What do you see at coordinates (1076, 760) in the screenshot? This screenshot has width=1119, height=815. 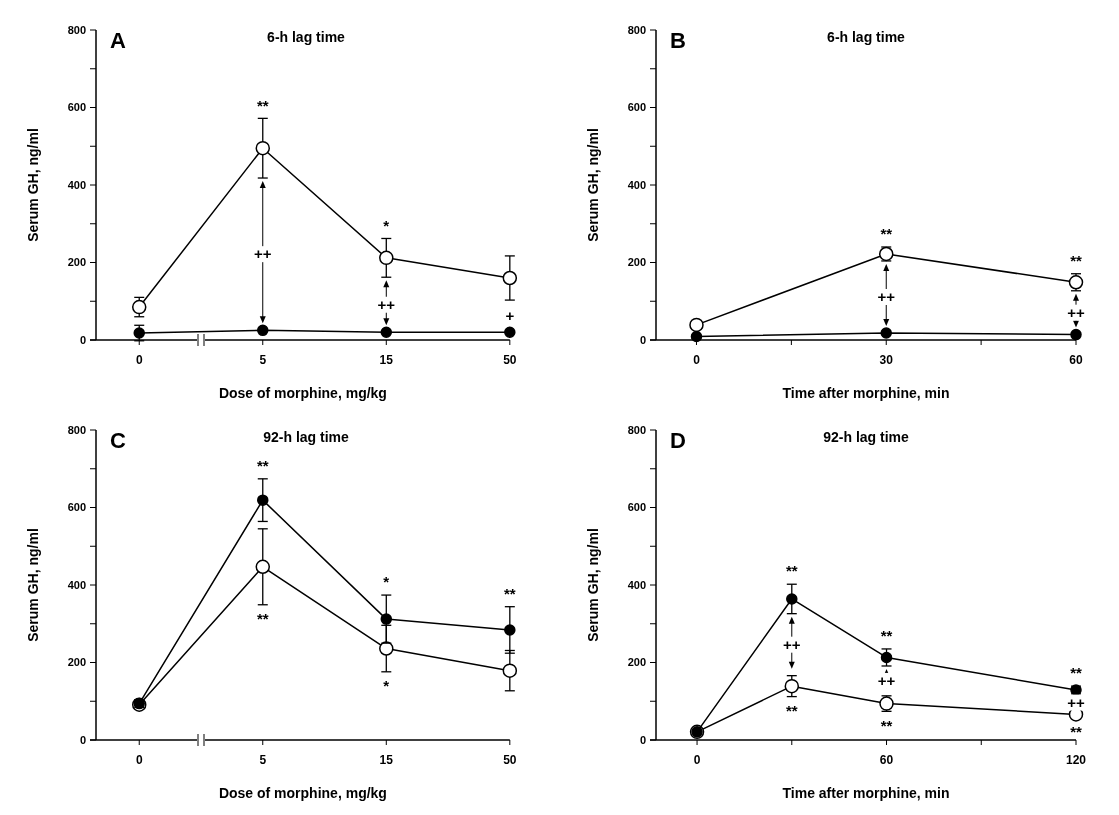 I see `x-tick-label: 120` at bounding box center [1076, 760].